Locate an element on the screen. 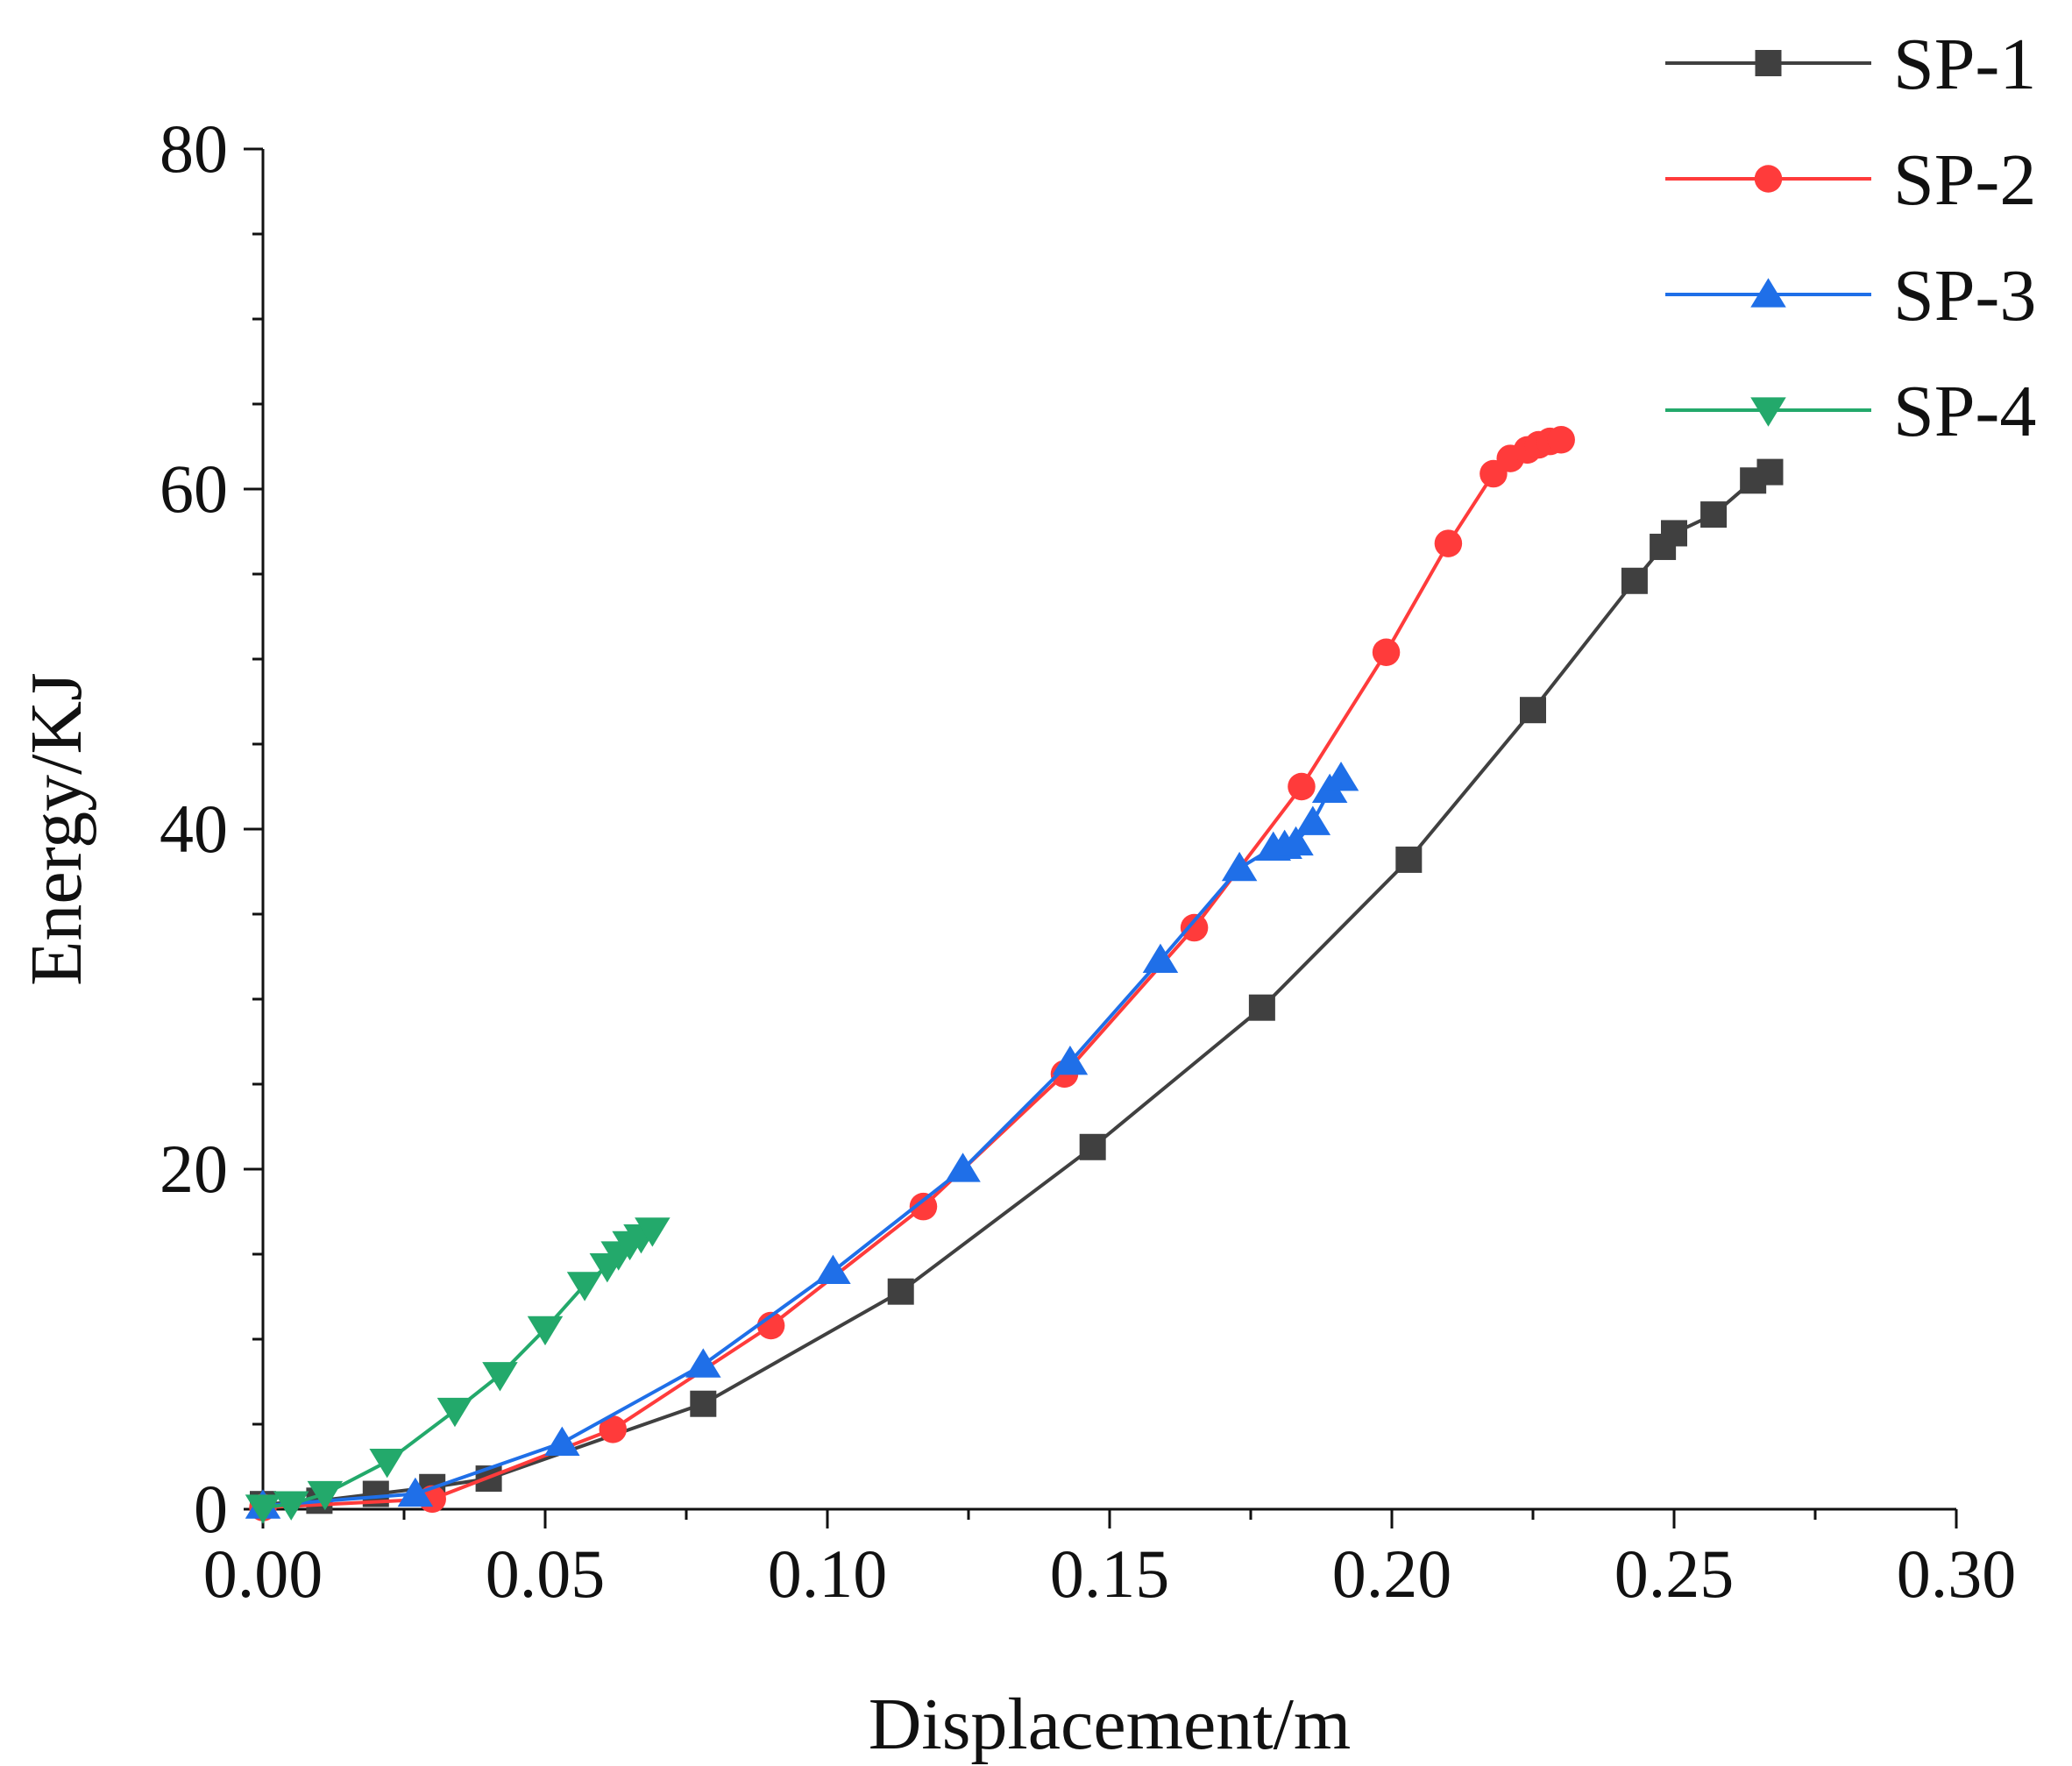  legend-item-sp-4: SP-4 is located at coordinates (1850, 411).